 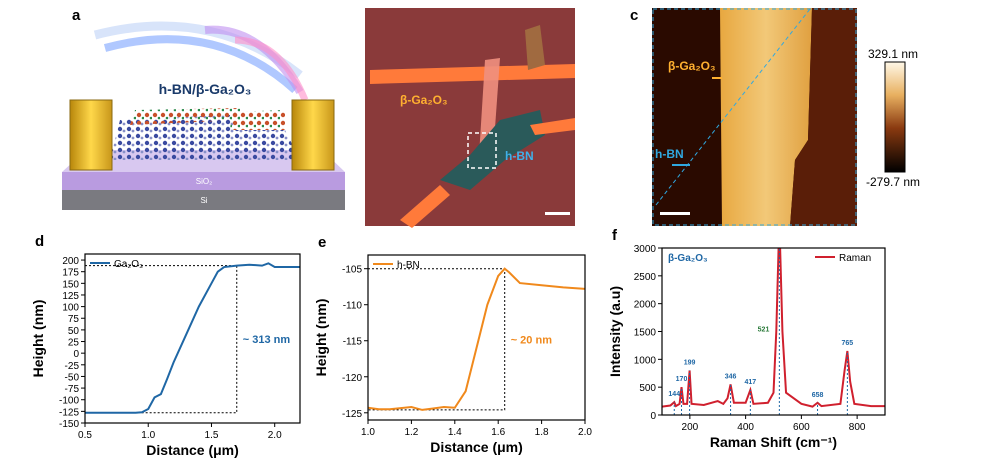 What do you see at coordinates (542, 432) in the screenshot?
I see `x-tick-label: 1.8` at bounding box center [542, 432].